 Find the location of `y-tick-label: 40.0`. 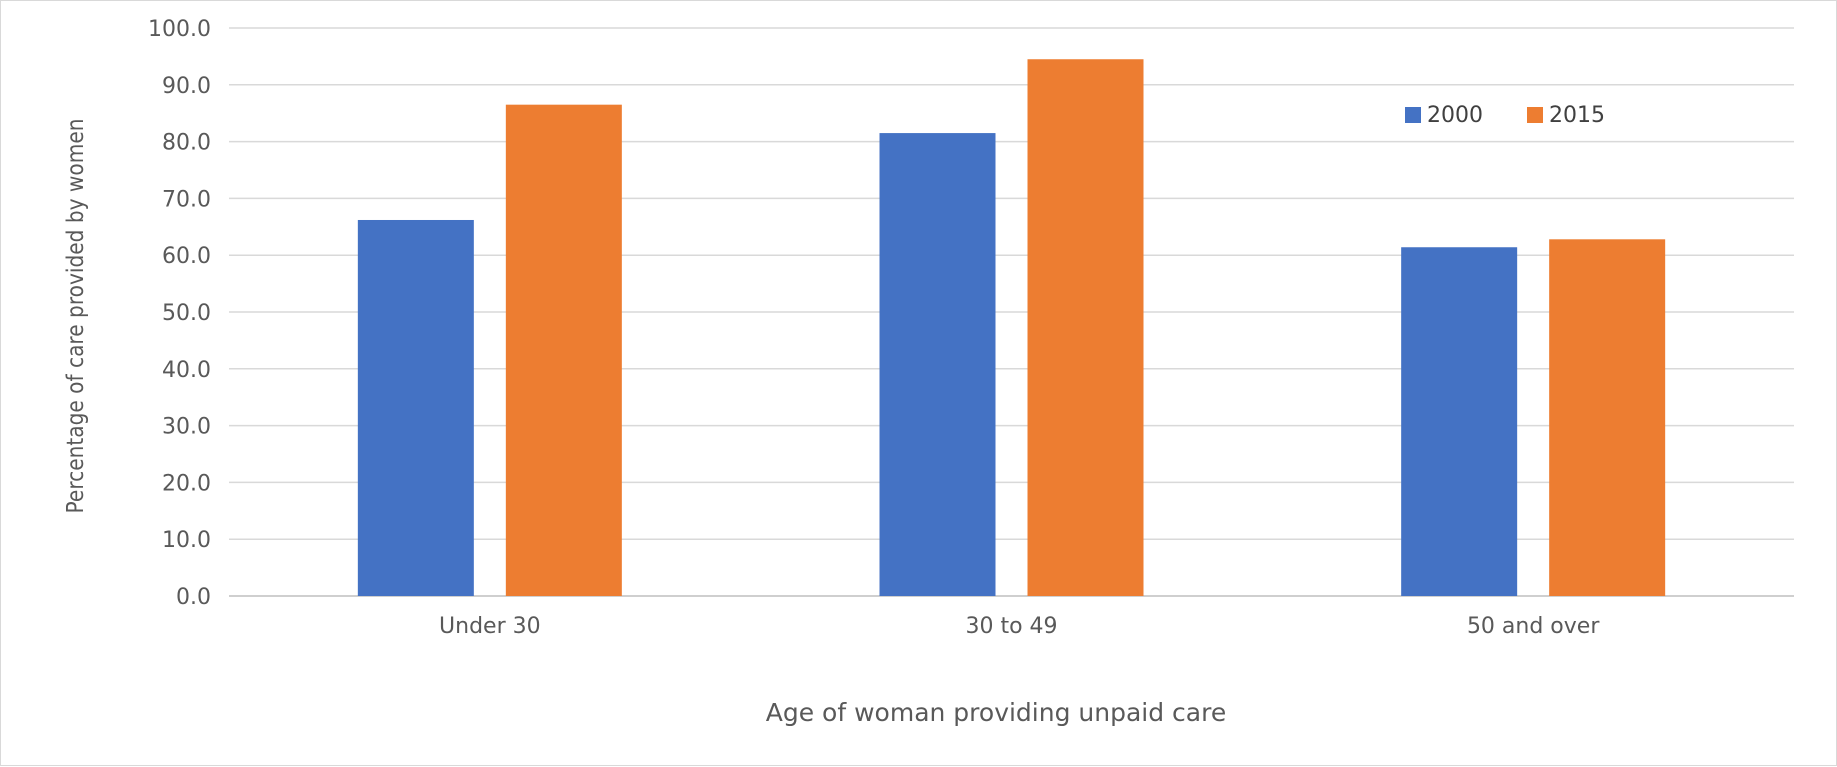

y-tick-label: 40.0 is located at coordinates (186, 370).